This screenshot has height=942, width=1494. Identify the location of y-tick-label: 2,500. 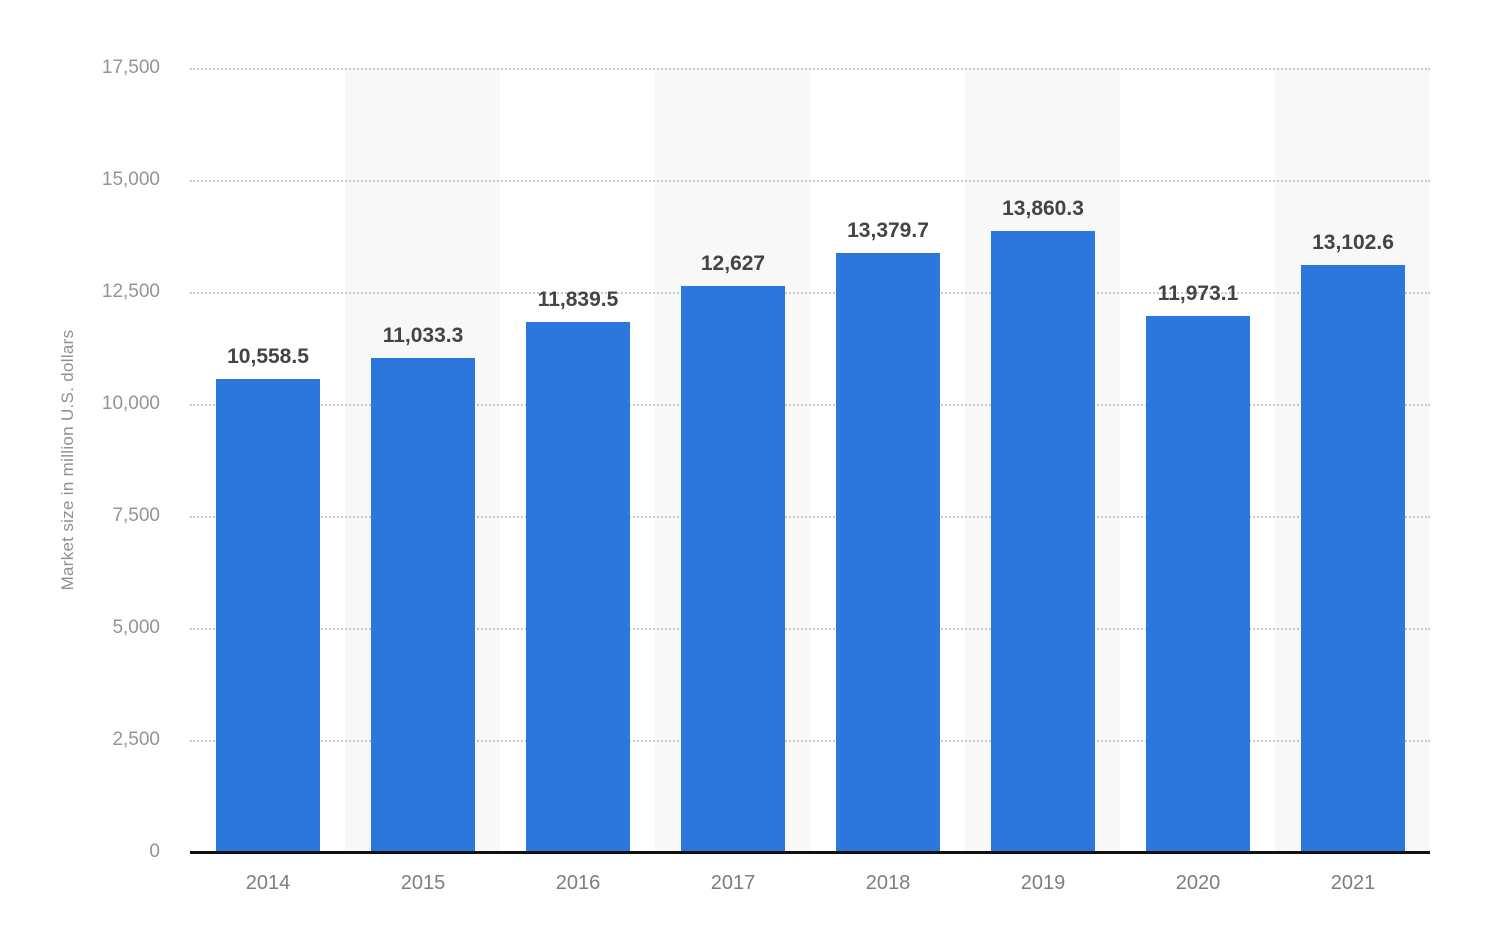
(136, 739).